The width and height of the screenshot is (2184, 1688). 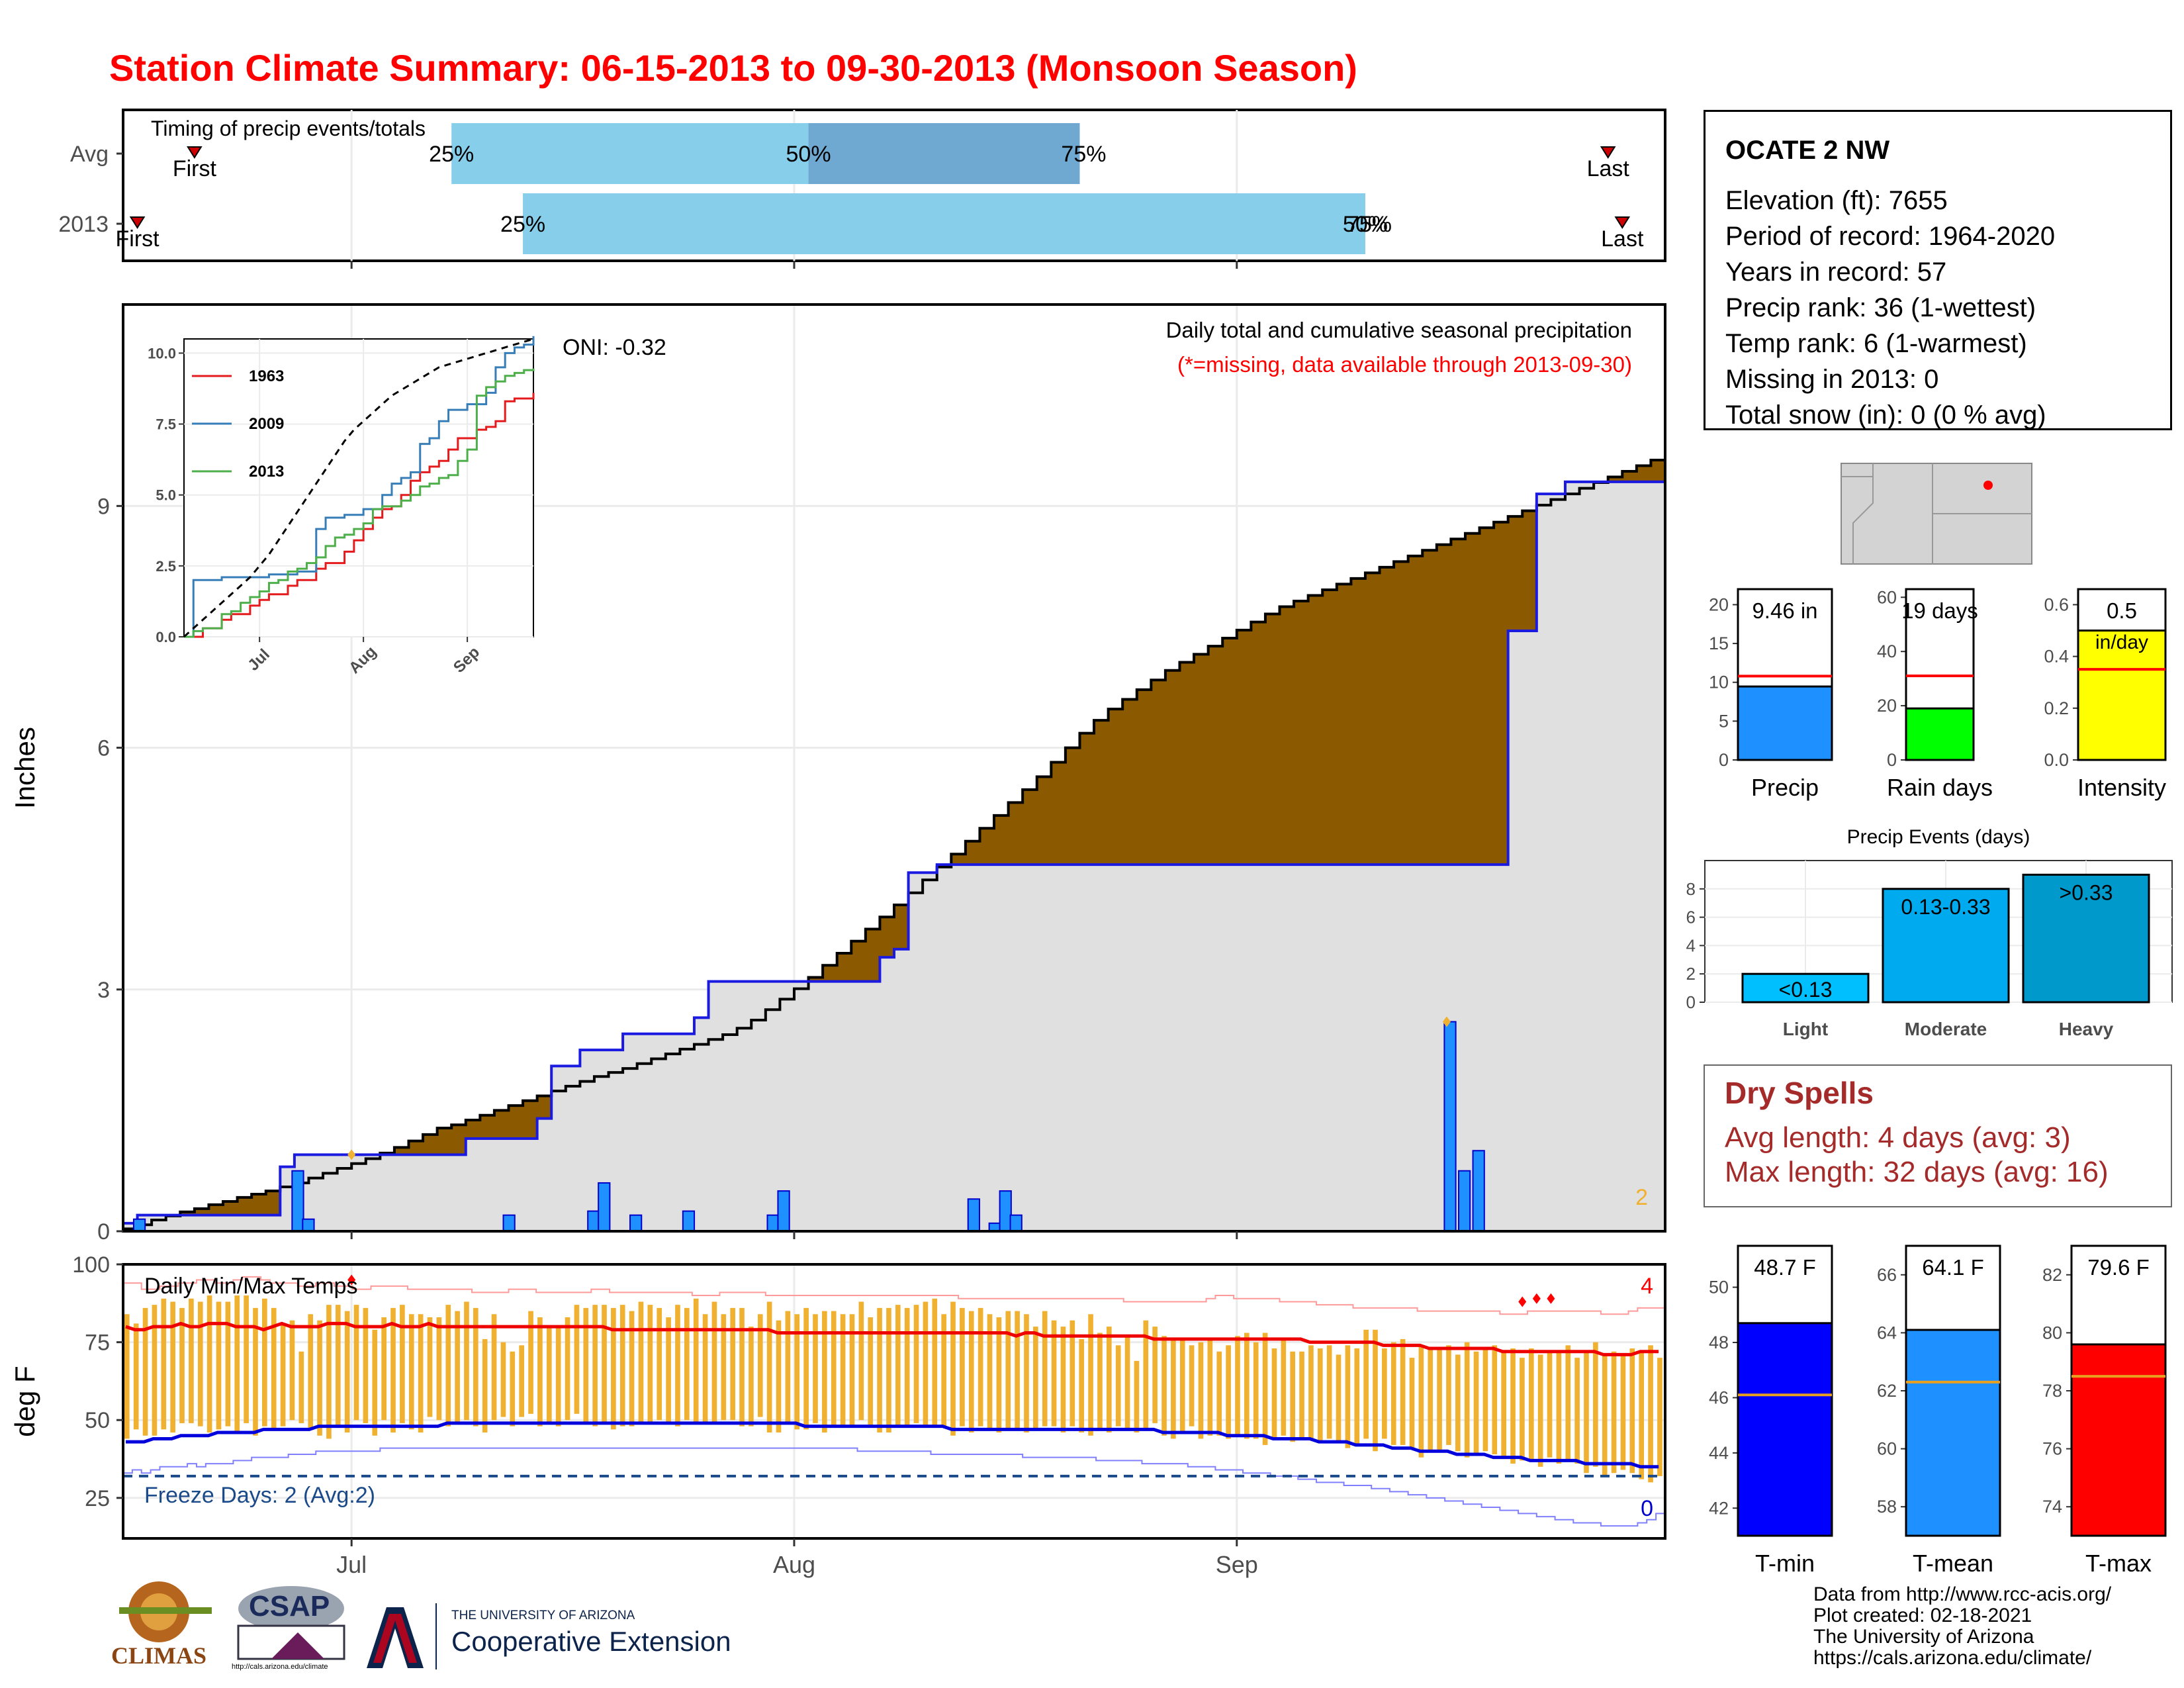 What do you see at coordinates (1365, 224) in the screenshot?
I see `timing-p50-label-y2013: 50%` at bounding box center [1365, 224].